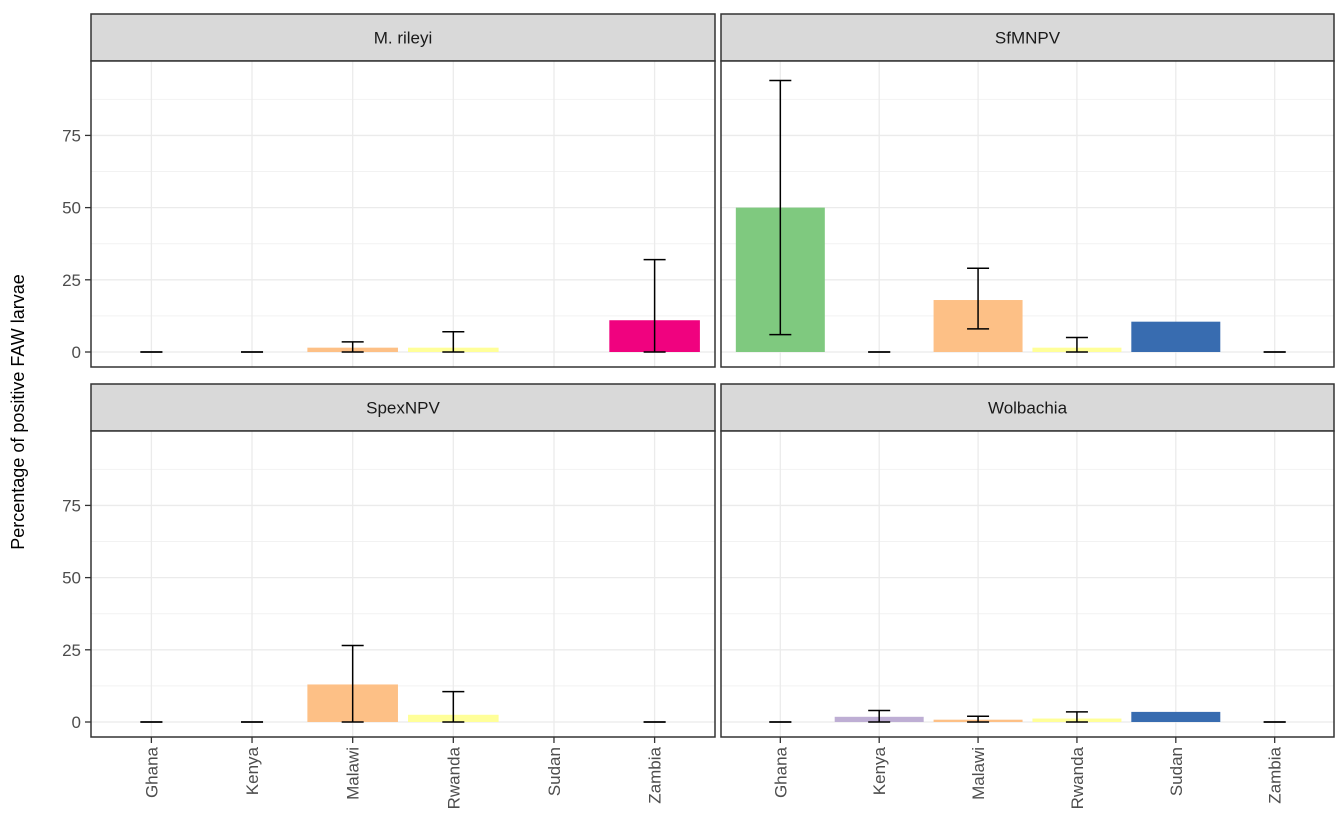 The width and height of the screenshot is (1341, 836). I want to click on facet-strip-title: M. rileyi, so click(403, 38).